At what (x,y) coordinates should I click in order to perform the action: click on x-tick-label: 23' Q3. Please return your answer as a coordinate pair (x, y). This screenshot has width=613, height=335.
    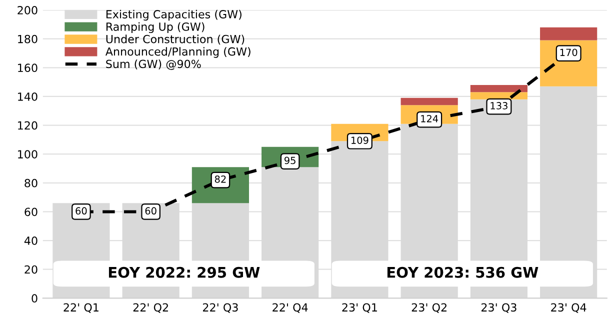
    Looking at the image, I should click on (498, 308).